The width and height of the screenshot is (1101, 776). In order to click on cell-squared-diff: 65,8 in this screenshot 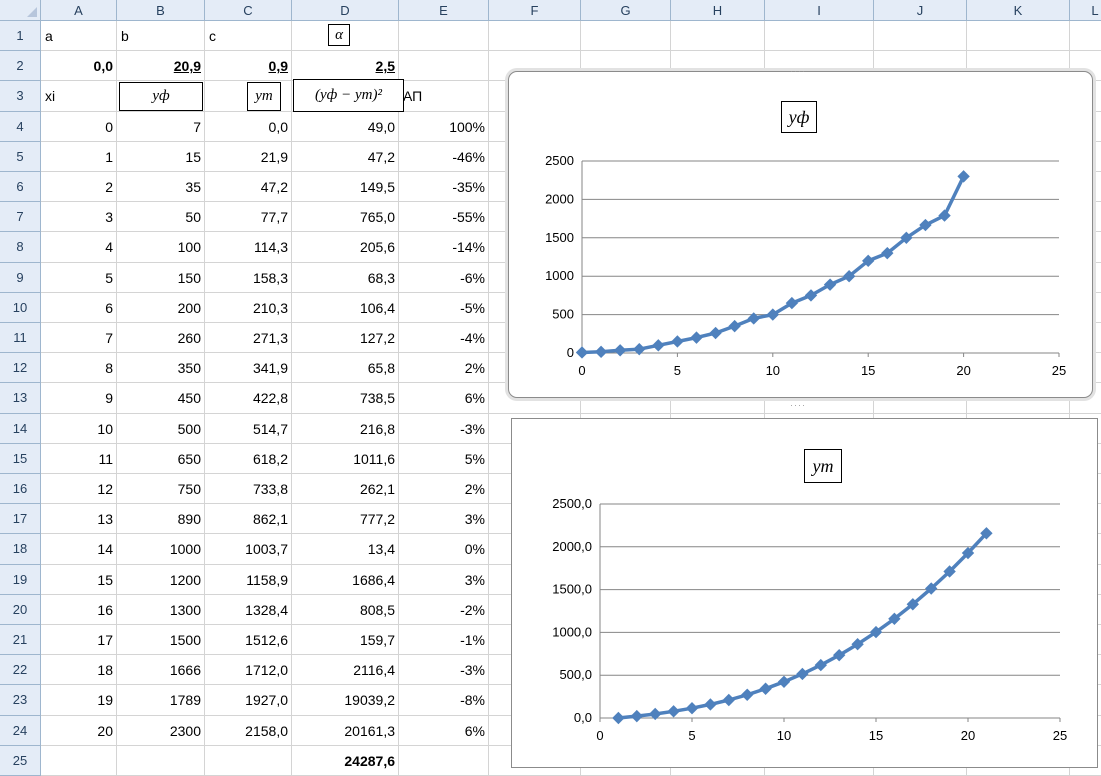, I will do `click(381, 368)`.